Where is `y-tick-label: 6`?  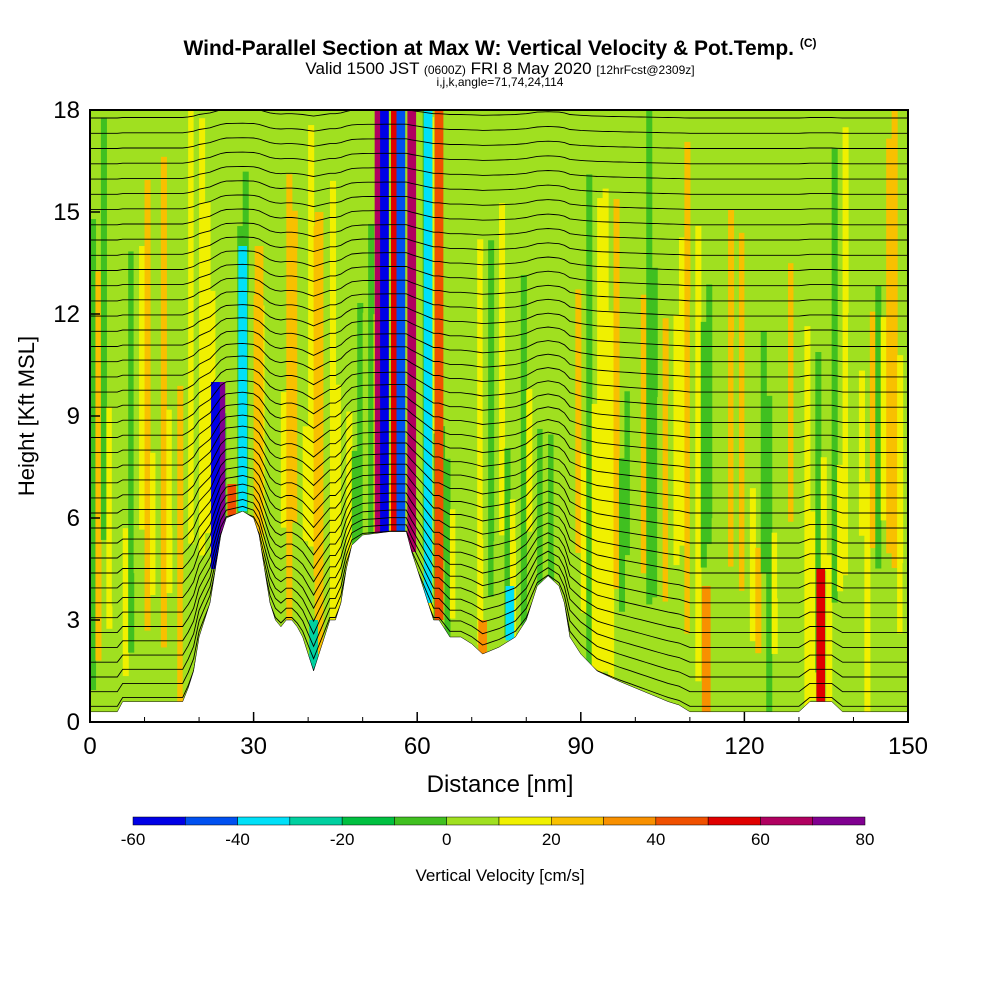
y-tick-label: 6 is located at coordinates (73, 518).